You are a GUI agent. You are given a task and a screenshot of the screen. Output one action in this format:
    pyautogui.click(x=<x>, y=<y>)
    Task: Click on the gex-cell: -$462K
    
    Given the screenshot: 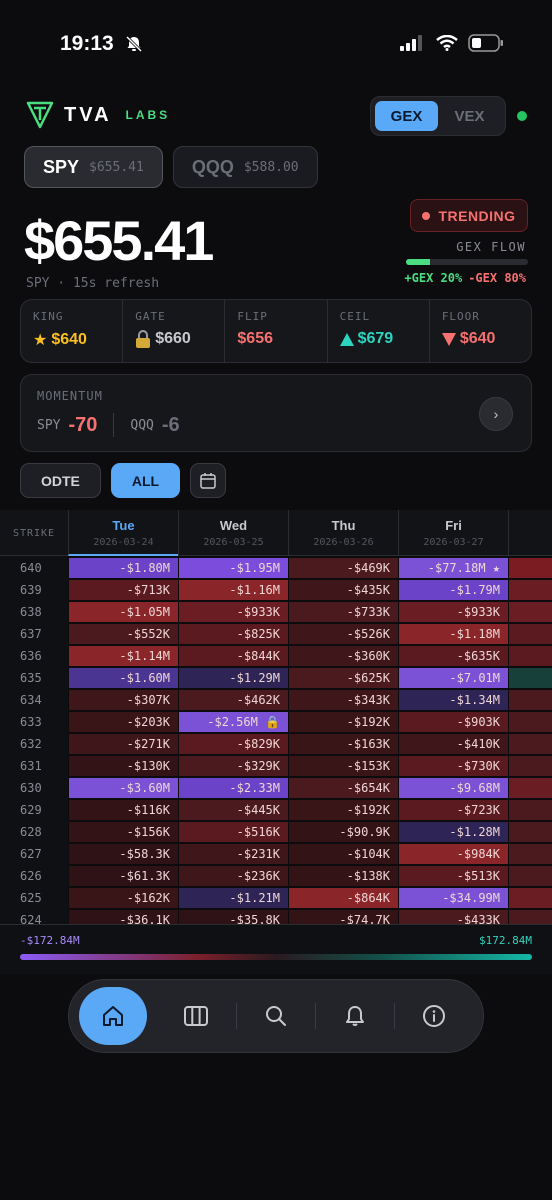 What is the action you would take?
    pyautogui.click(x=233, y=700)
    